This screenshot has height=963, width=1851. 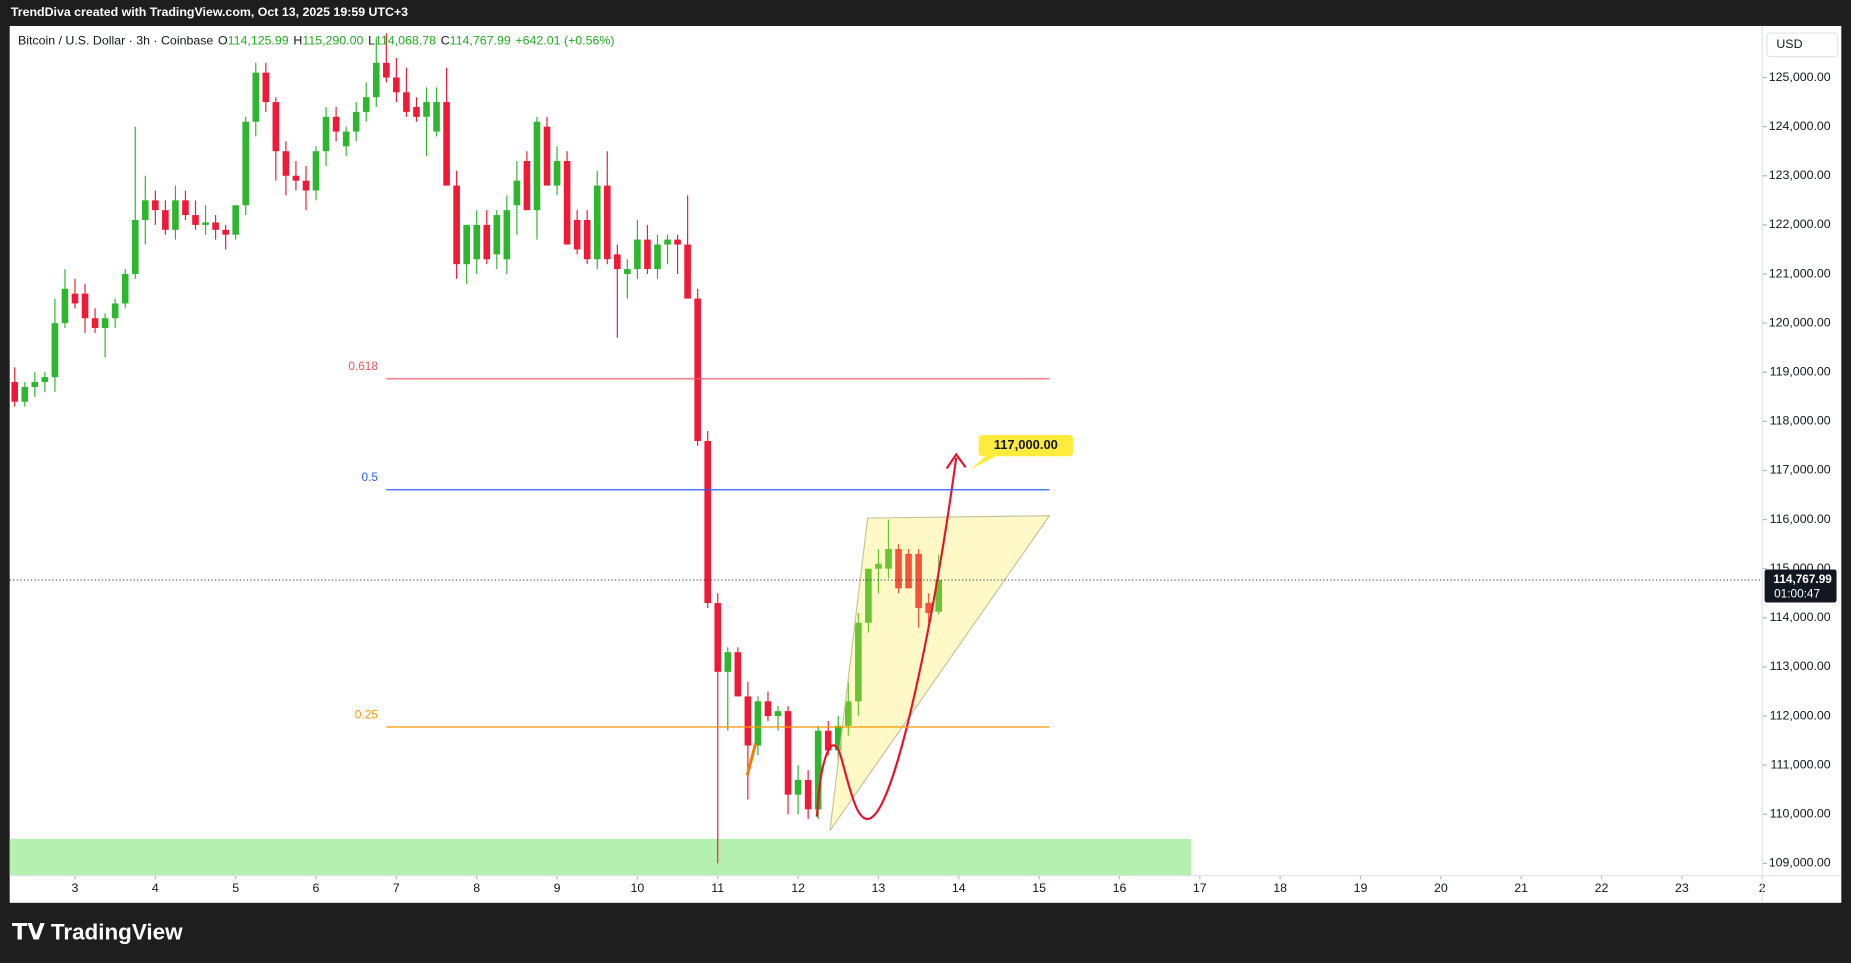 I want to click on zone-layer, so click(x=600, y=857).